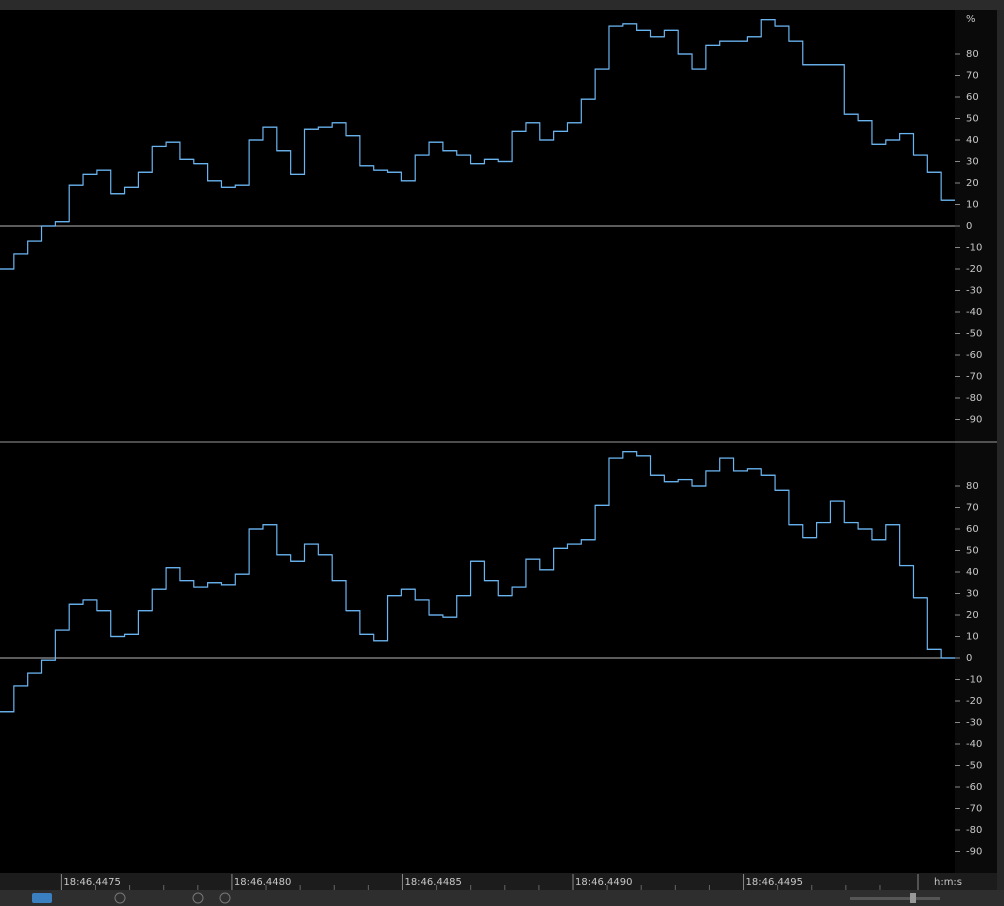 The height and width of the screenshot is (906, 1004). I want to click on unit-label: %, so click(971, 19).